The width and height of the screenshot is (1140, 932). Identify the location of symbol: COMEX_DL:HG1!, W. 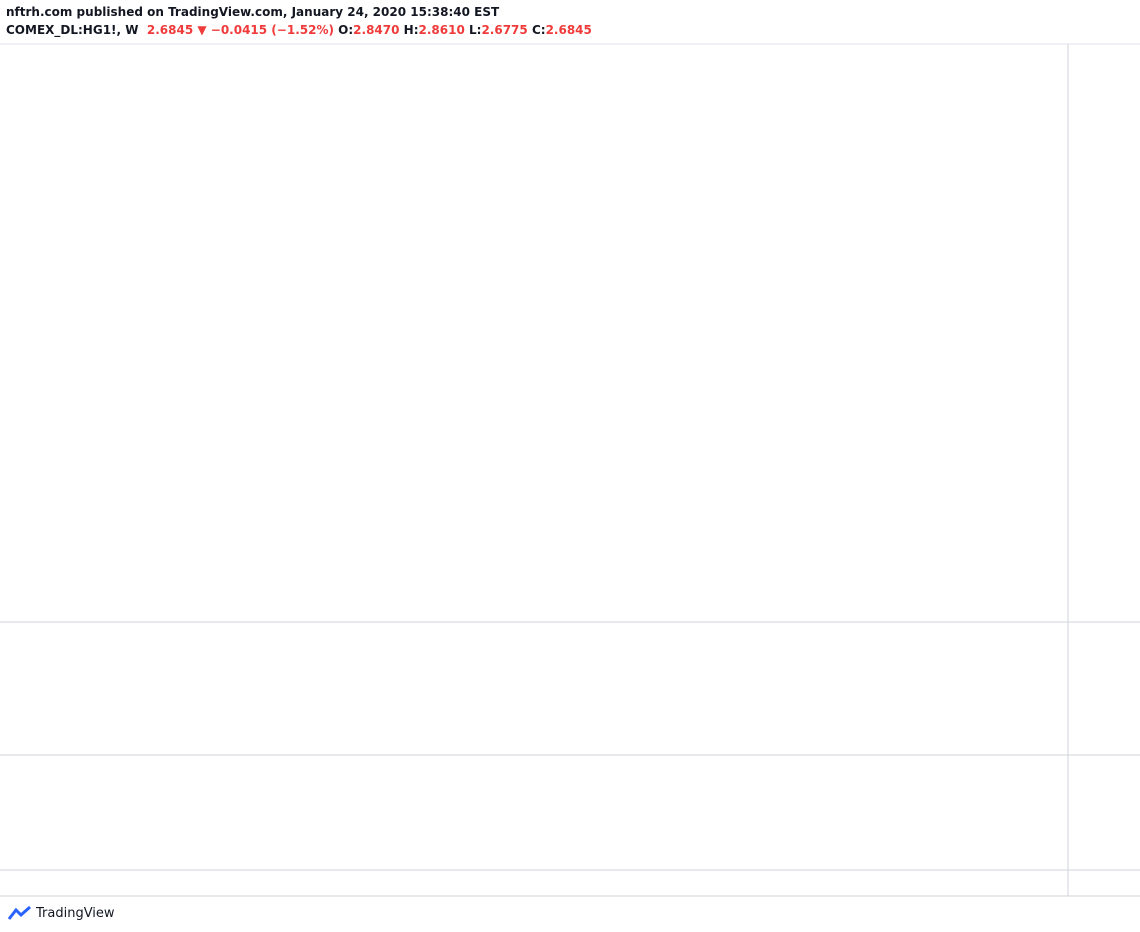
(72, 30).